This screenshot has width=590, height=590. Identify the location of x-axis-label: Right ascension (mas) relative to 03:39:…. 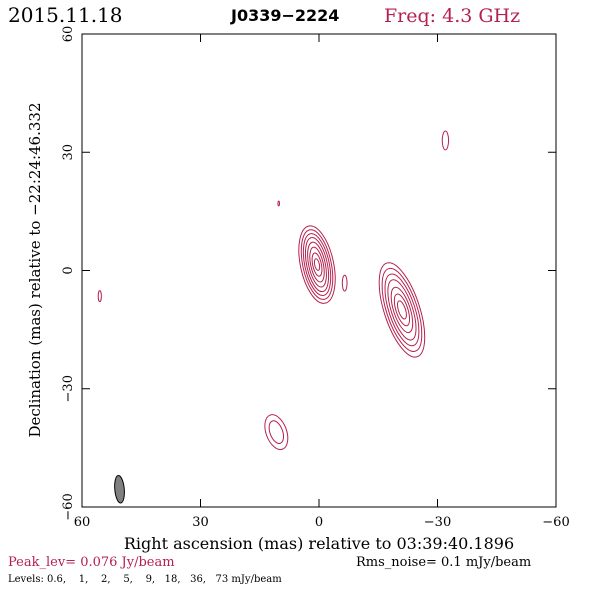
(319, 543).